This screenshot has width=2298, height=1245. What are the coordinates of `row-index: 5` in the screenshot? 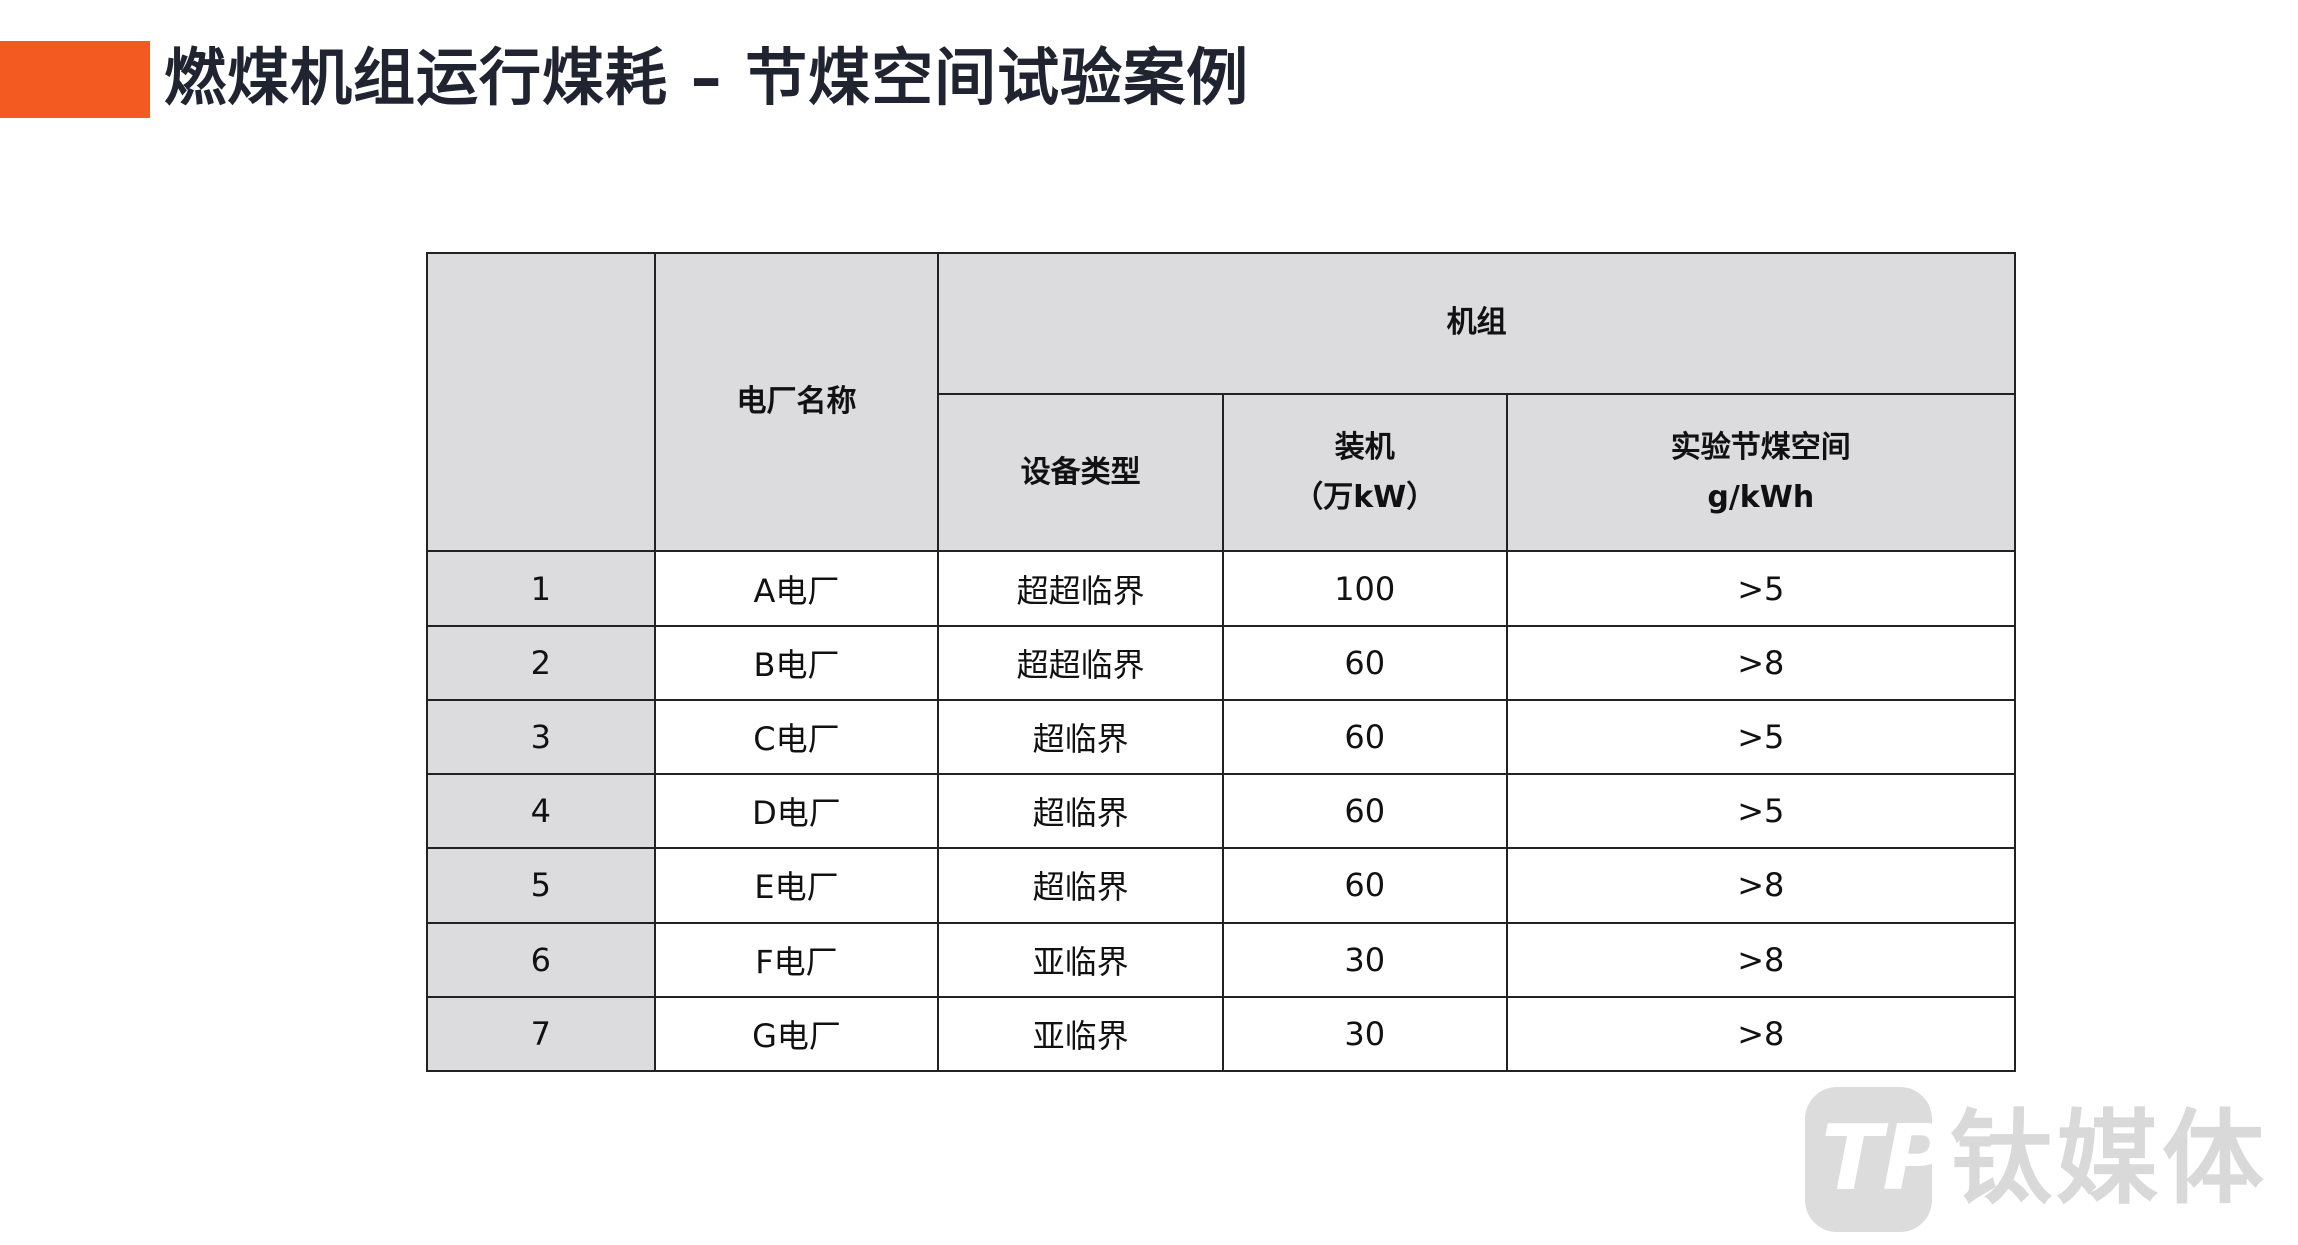 It's located at (541, 885).